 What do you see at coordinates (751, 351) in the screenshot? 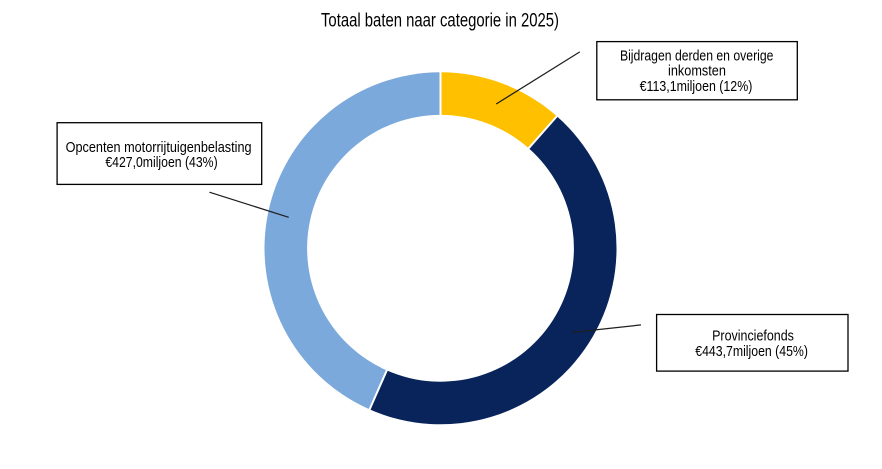
I see `svg-text: €443,7miljoen (45%)` at bounding box center [751, 351].